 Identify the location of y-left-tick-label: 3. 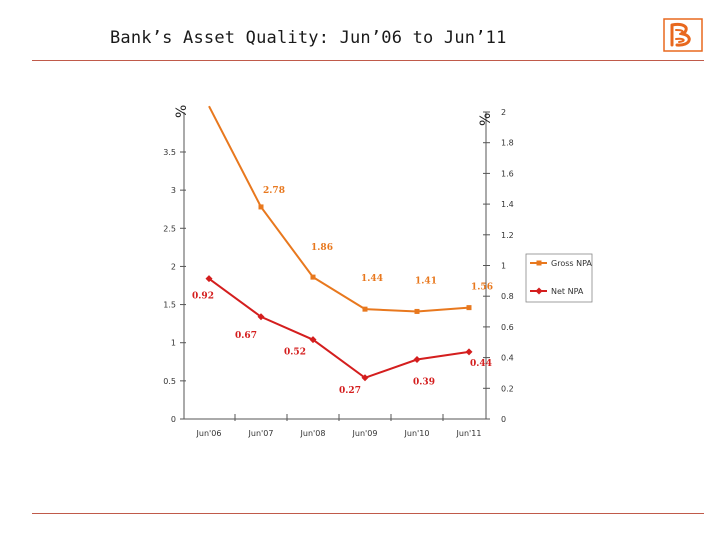
(173, 190).